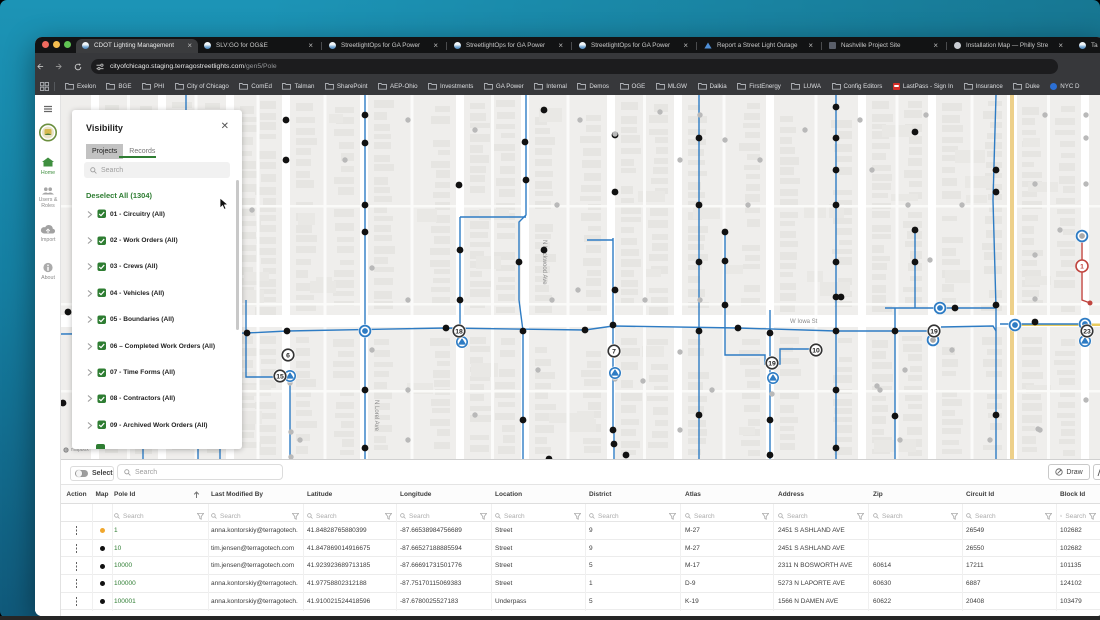 This screenshot has height=620, width=1100. I want to click on svg-text: 18, so click(459, 331).